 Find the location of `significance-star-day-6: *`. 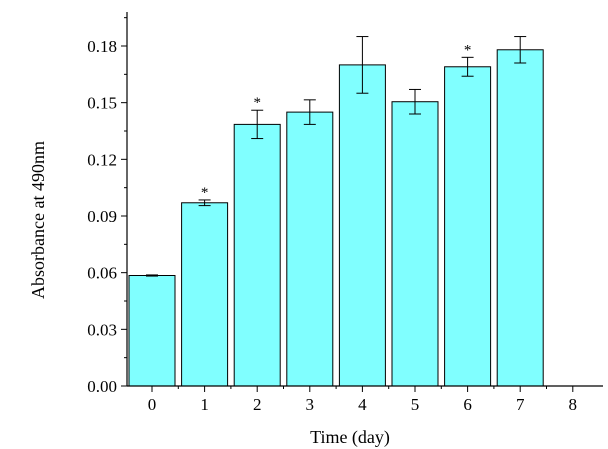

significance-star-day-6: * is located at coordinates (468, 50).